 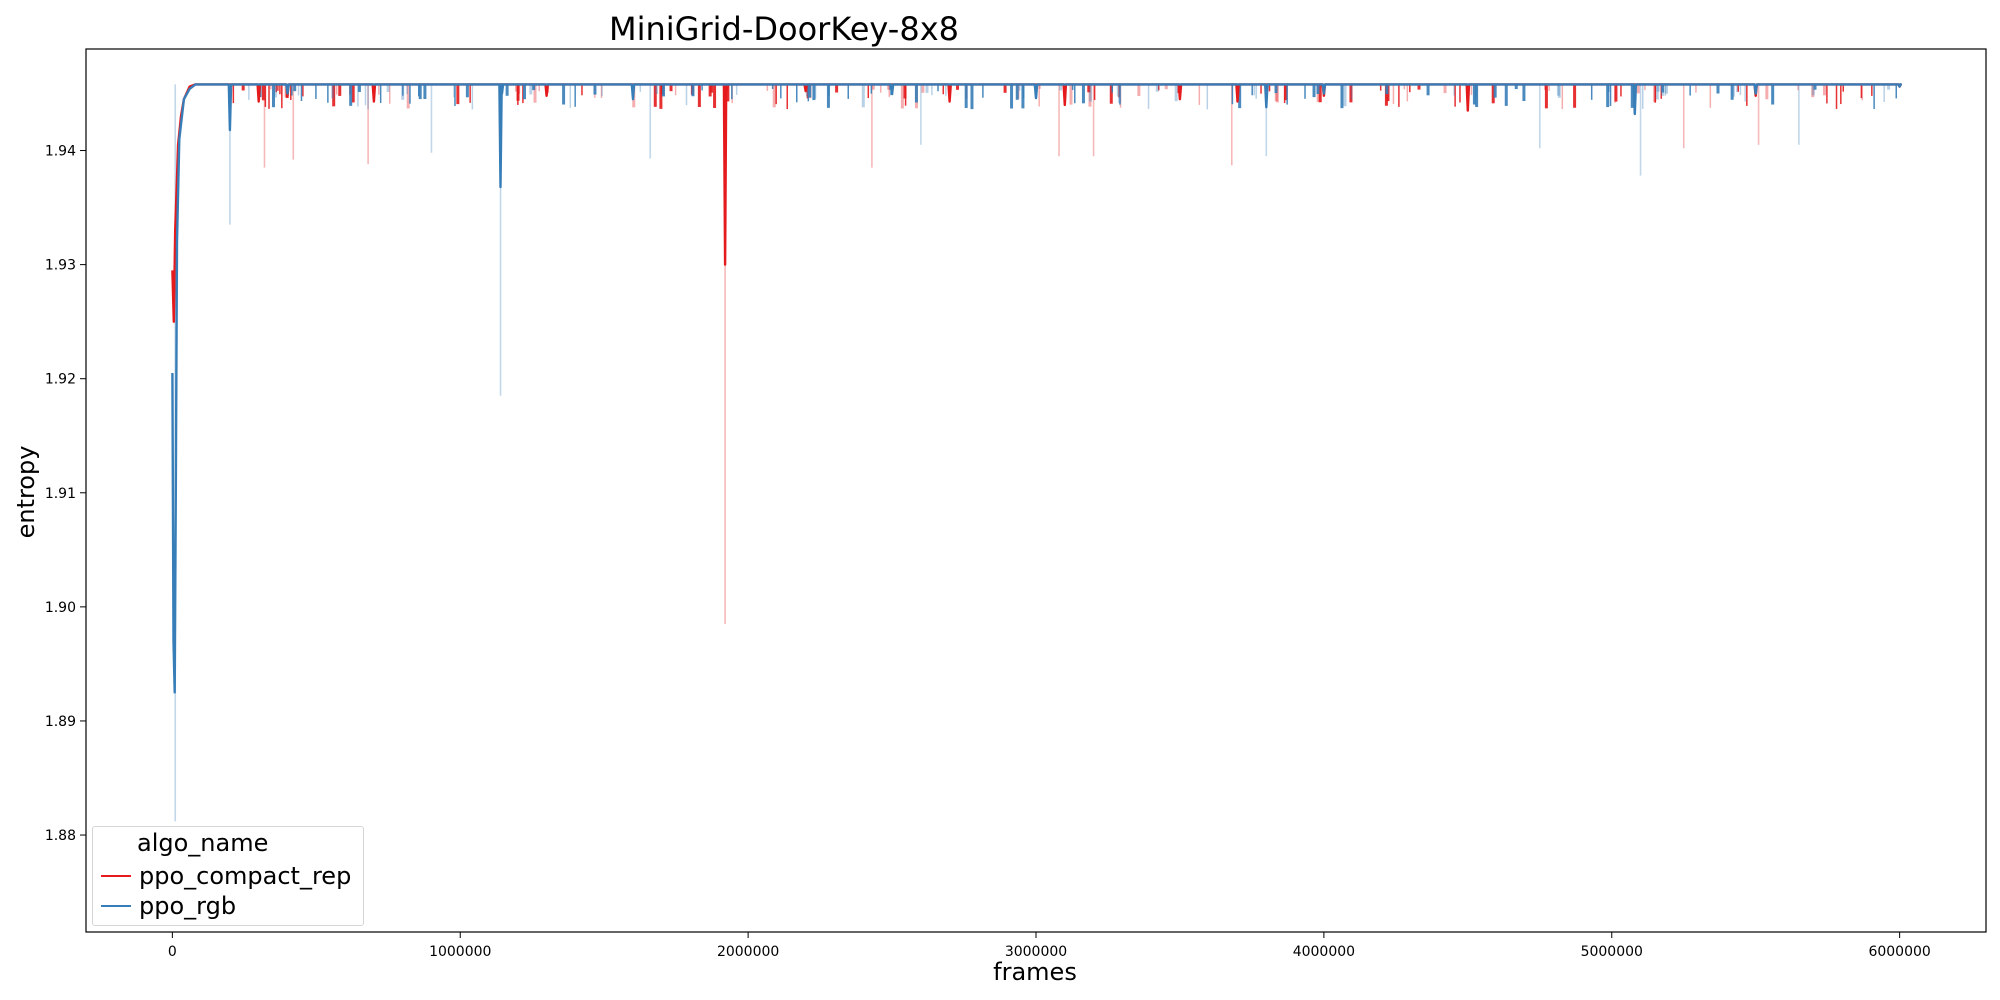 What do you see at coordinates (60, 722) in the screenshot?
I see `y-tick-label: 1.89` at bounding box center [60, 722].